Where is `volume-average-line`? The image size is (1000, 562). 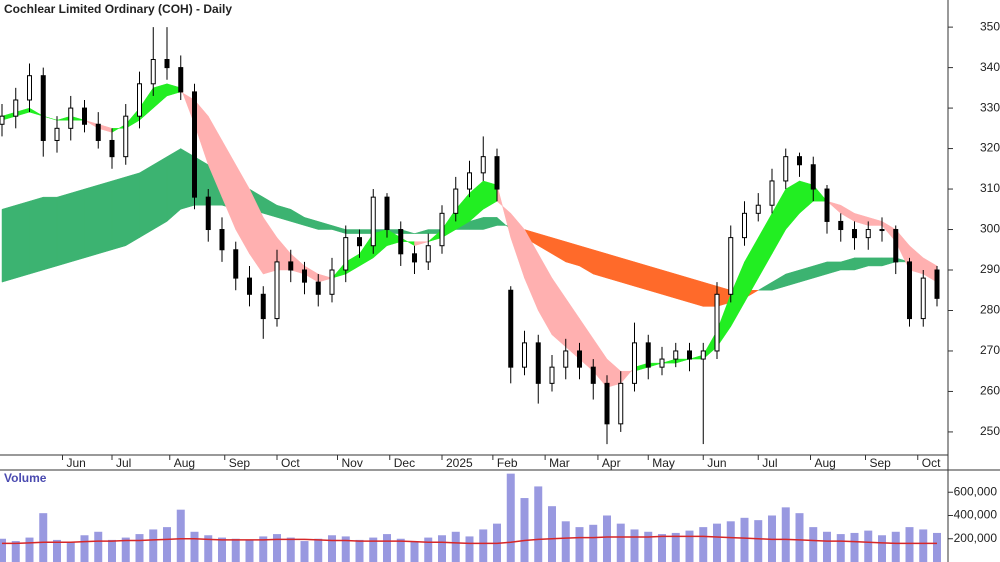 volume-average-line is located at coordinates (469, 540).